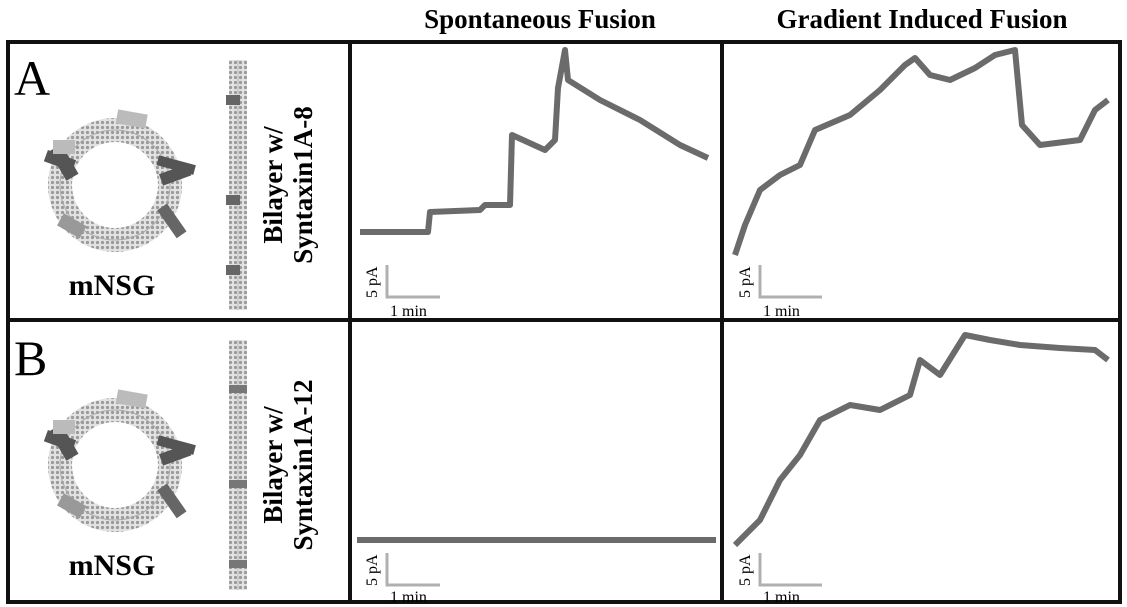 The width and height of the screenshot is (1127, 607). Describe the element at coordinates (303, 464) in the screenshot. I see `bilayer-label: Syntaxin1A-12` at that location.